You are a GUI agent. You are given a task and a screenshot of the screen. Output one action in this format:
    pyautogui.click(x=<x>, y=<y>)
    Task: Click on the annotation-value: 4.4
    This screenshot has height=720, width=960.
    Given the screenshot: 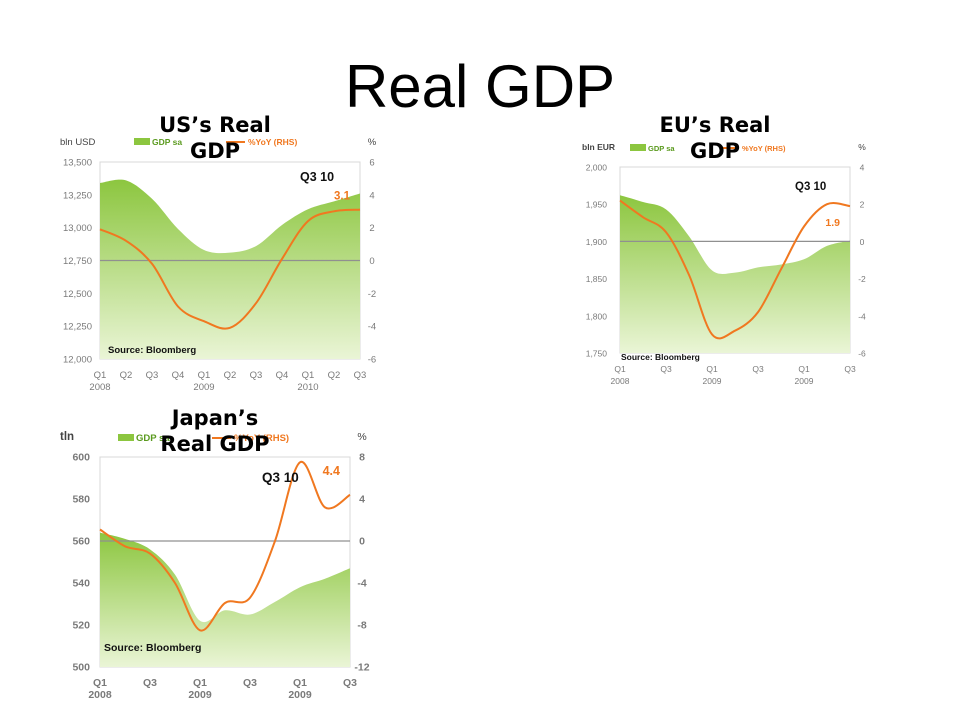 What is the action you would take?
    pyautogui.click(x=331, y=471)
    